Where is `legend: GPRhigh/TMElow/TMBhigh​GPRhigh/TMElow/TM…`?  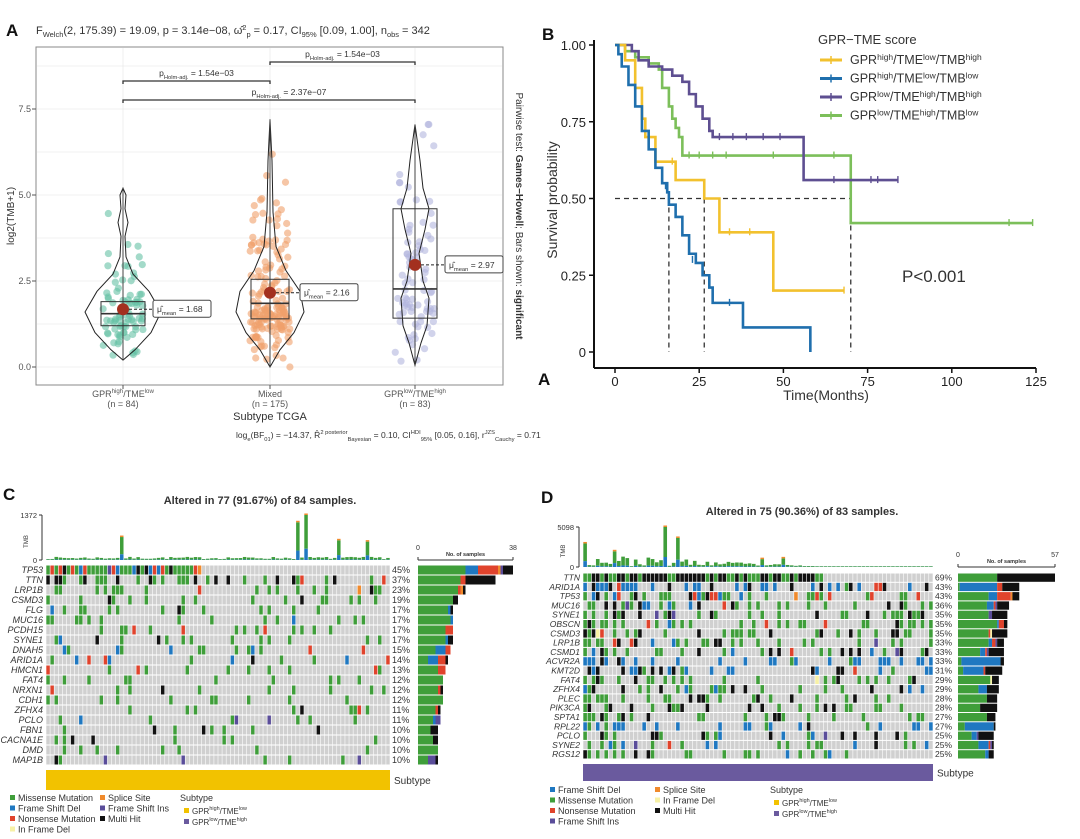 legend: GPRhigh/TMElow/TMBhigh​GPRhigh/TMElow/TM… is located at coordinates (901, 87).